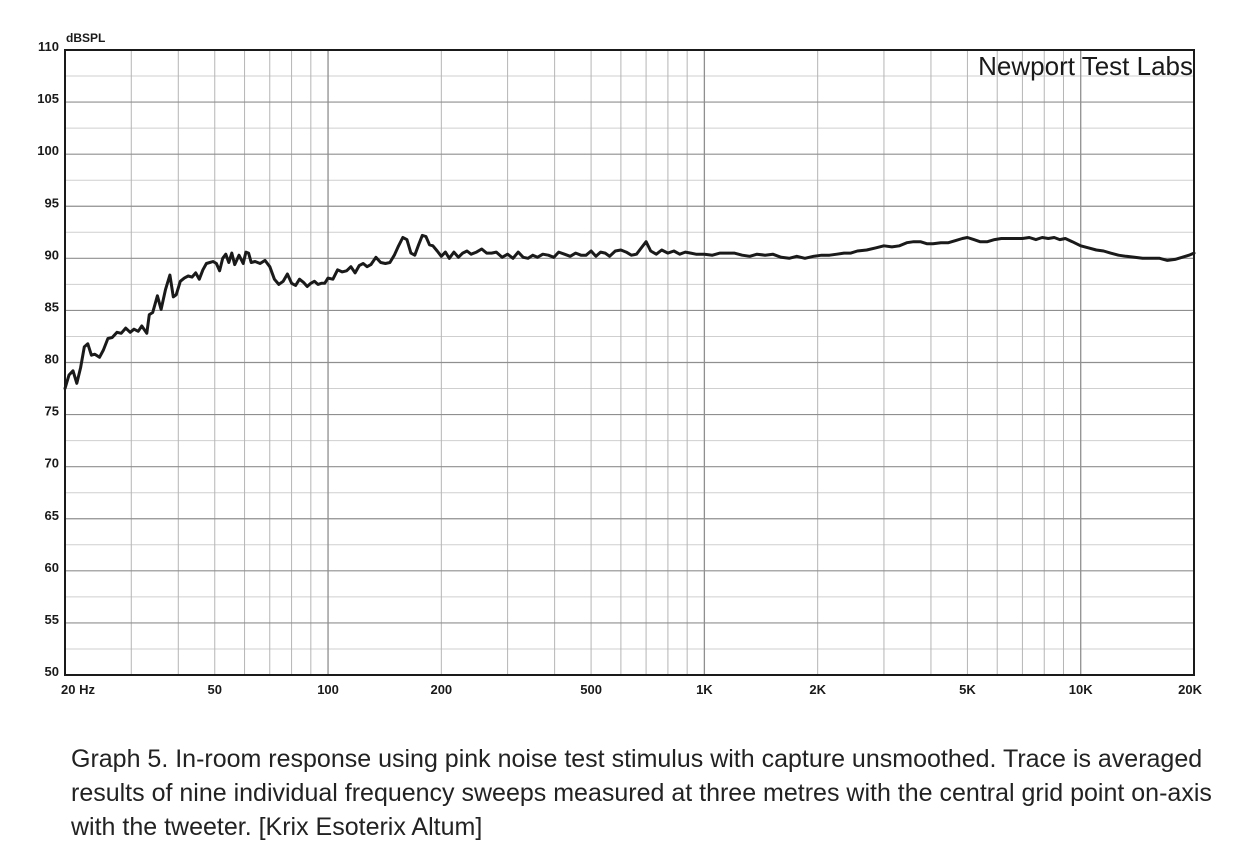  Describe the element at coordinates (967, 689) in the screenshot. I see `x-tick-label: 5K` at that location.